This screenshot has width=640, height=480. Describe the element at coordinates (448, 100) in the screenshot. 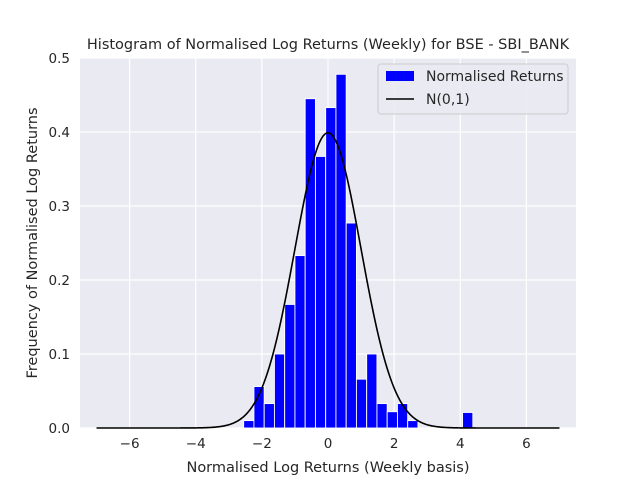

I see `legend-label-normal-curve: N(0,1)` at that location.